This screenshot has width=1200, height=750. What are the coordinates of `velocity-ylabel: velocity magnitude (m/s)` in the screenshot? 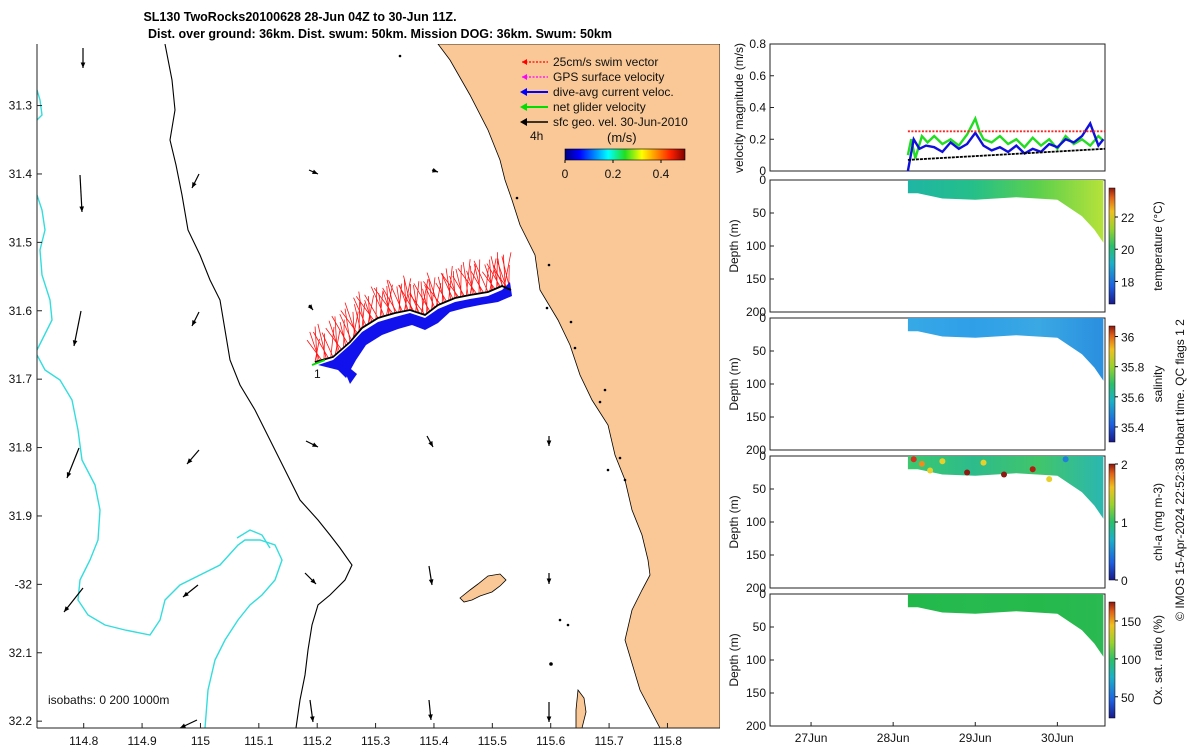 It's located at (739, 108).